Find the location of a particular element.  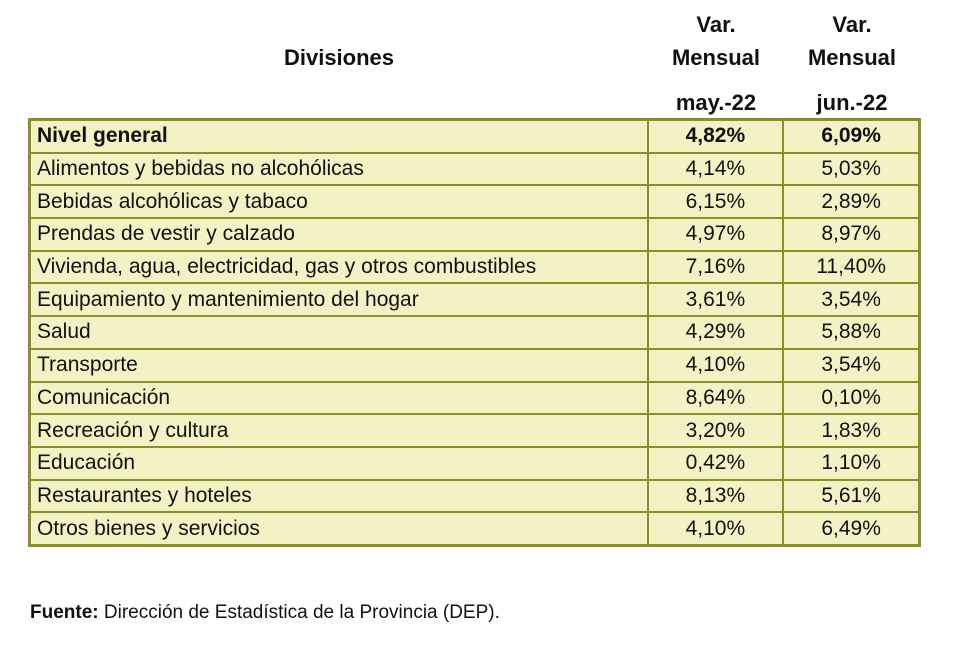

row-may-value: 6,15% is located at coordinates (715, 202).